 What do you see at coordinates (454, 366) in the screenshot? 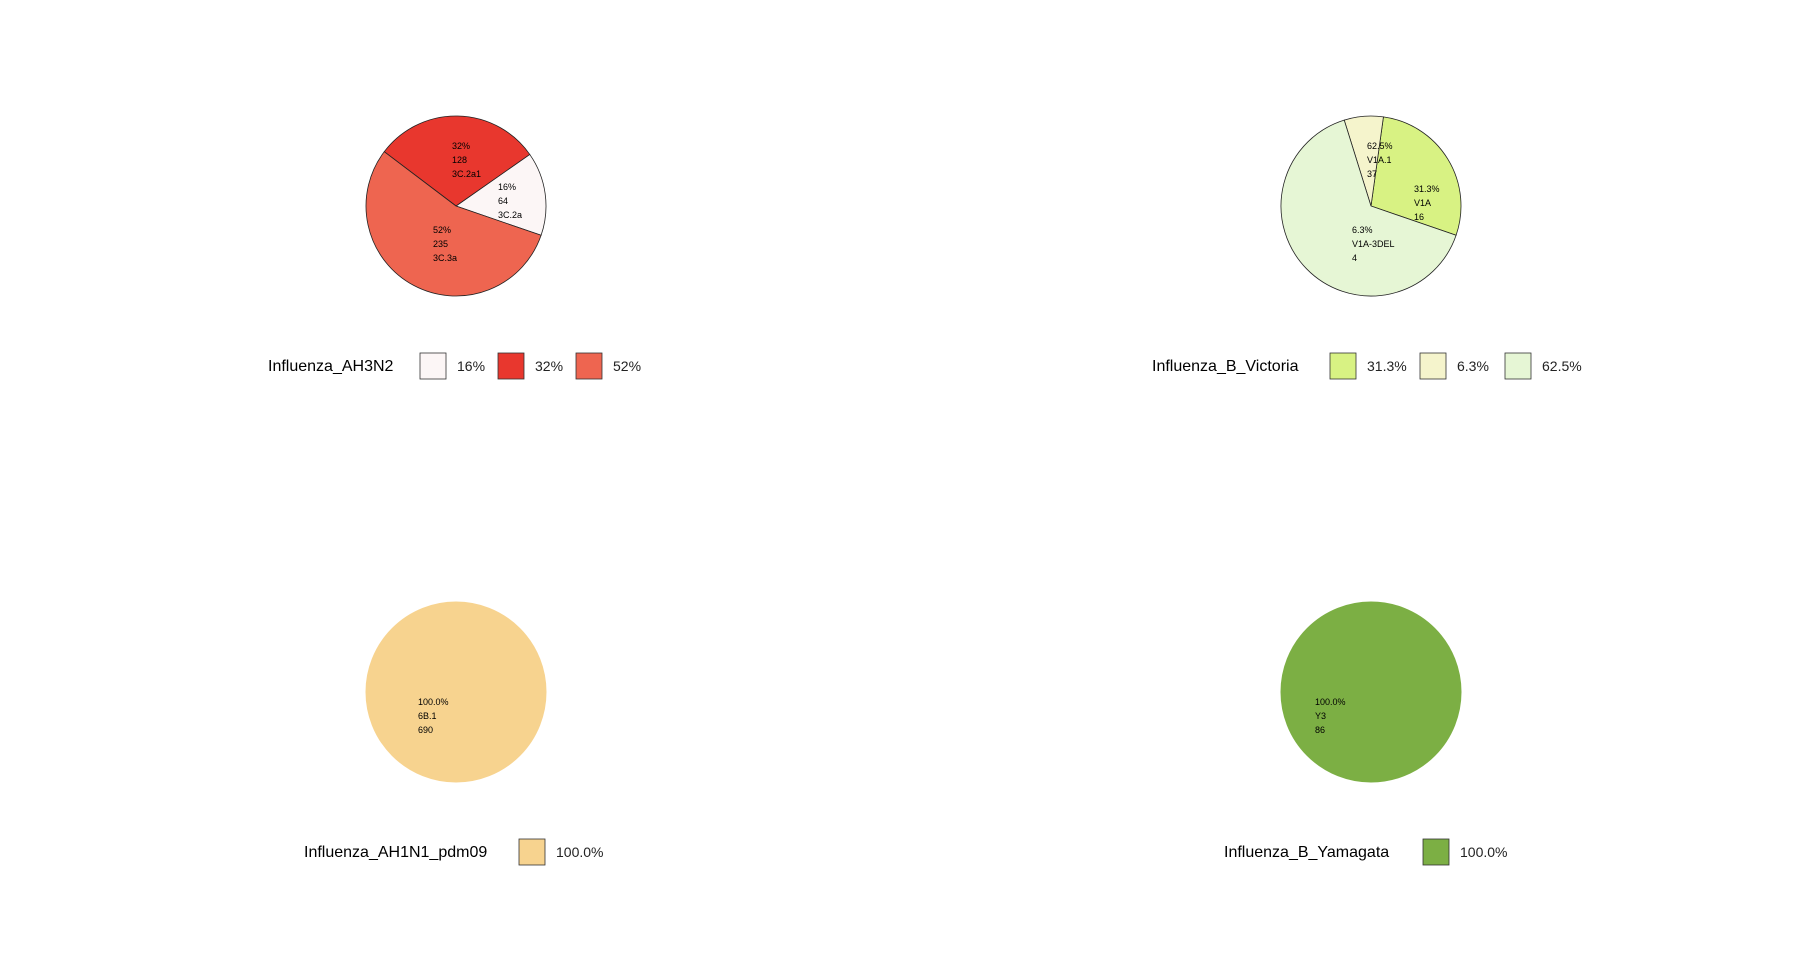
I see `legend: Influenza_AH3N2 16% 32% 52%` at bounding box center [454, 366].